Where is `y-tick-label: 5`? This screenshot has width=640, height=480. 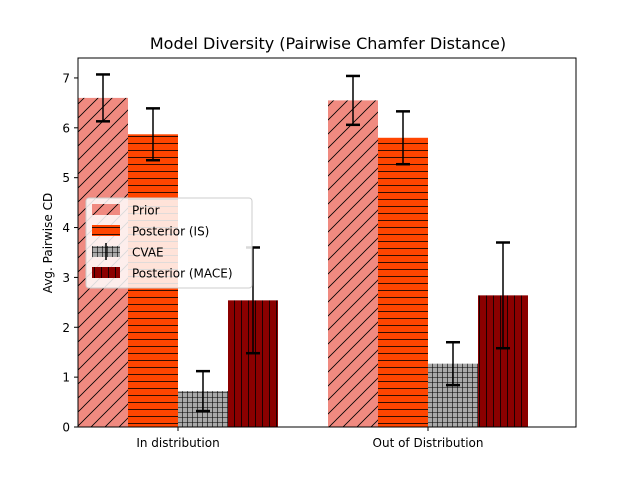 y-tick-label: 5 is located at coordinates (66, 178).